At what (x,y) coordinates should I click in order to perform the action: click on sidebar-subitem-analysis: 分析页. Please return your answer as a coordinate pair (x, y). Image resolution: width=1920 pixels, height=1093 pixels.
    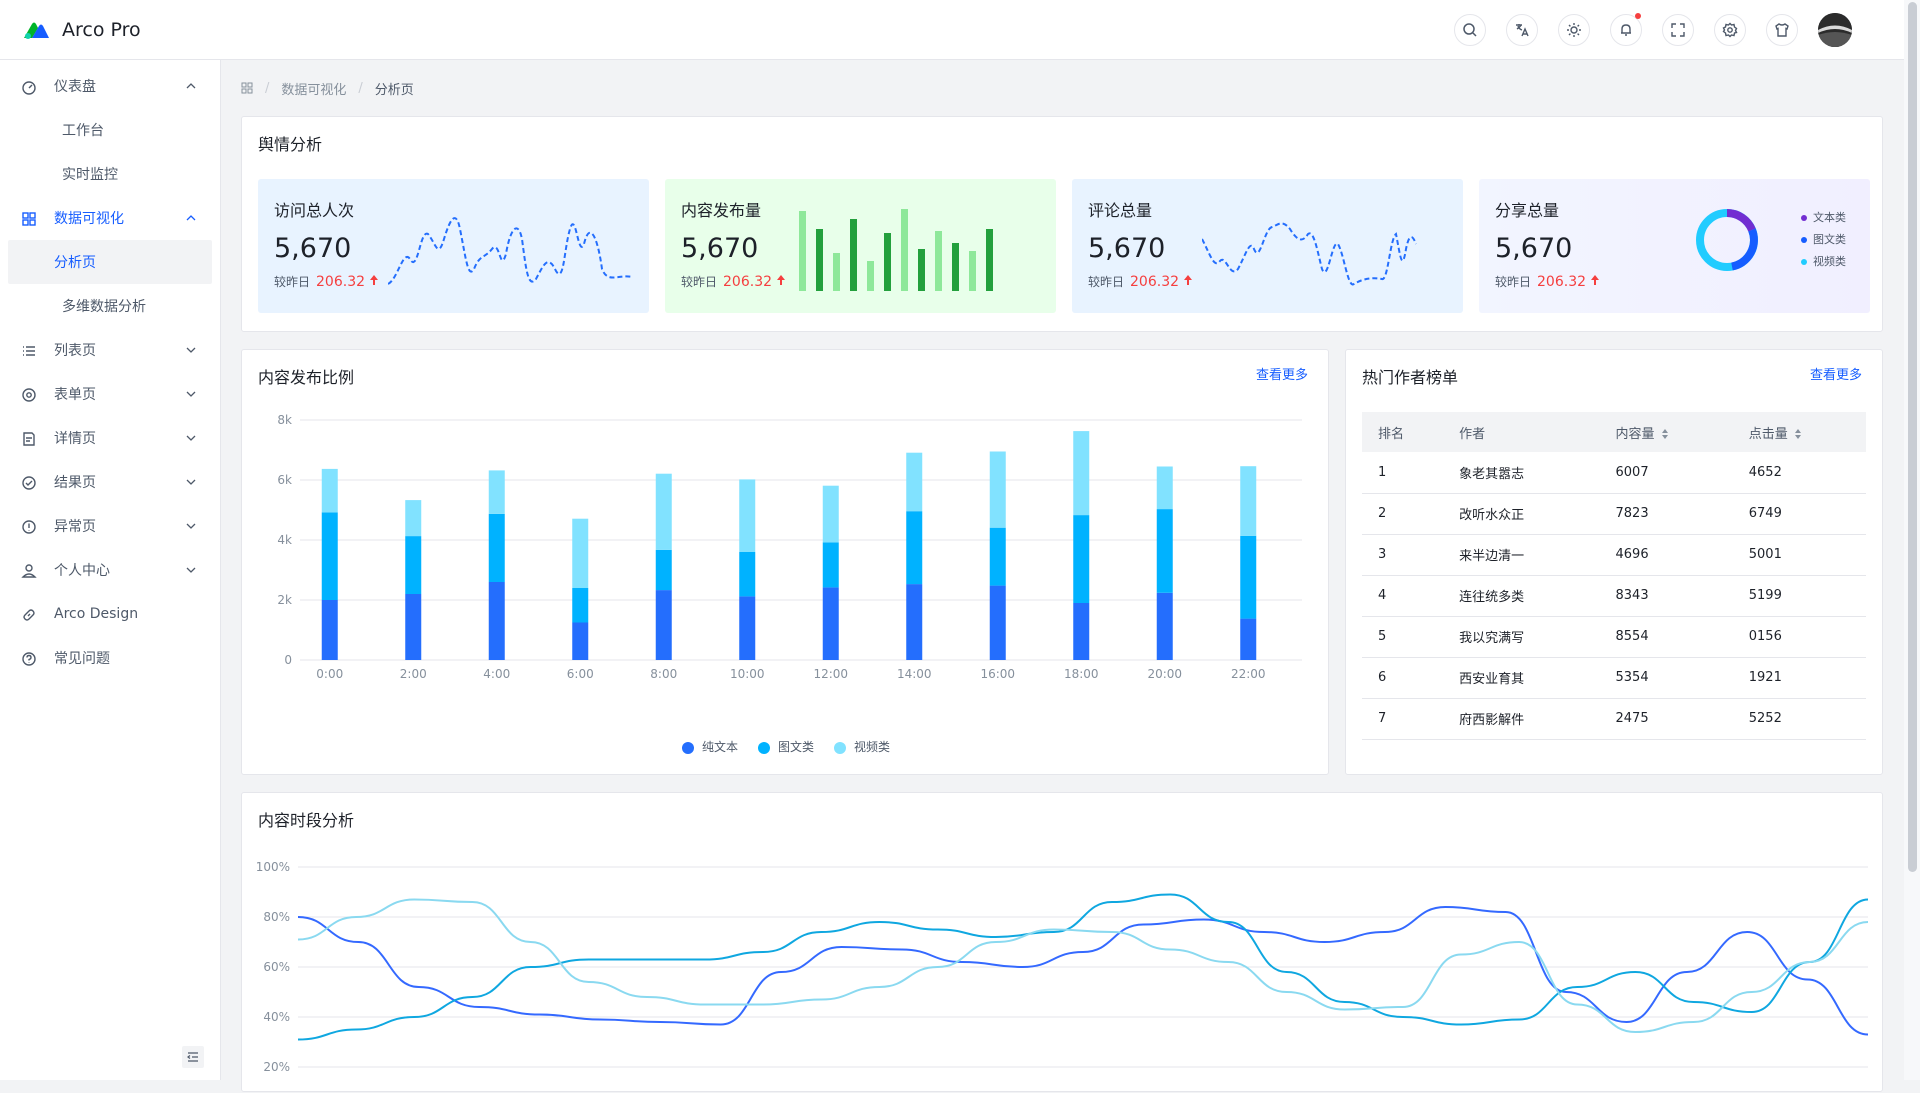
    Looking at the image, I should click on (110, 262).